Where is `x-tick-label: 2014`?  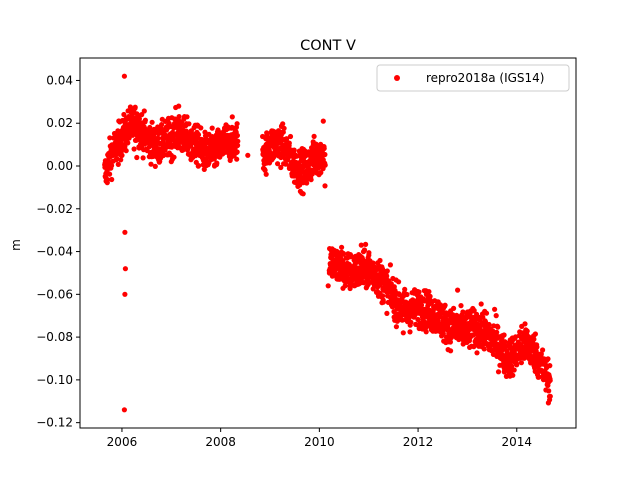 x-tick-label: 2014 is located at coordinates (517, 442).